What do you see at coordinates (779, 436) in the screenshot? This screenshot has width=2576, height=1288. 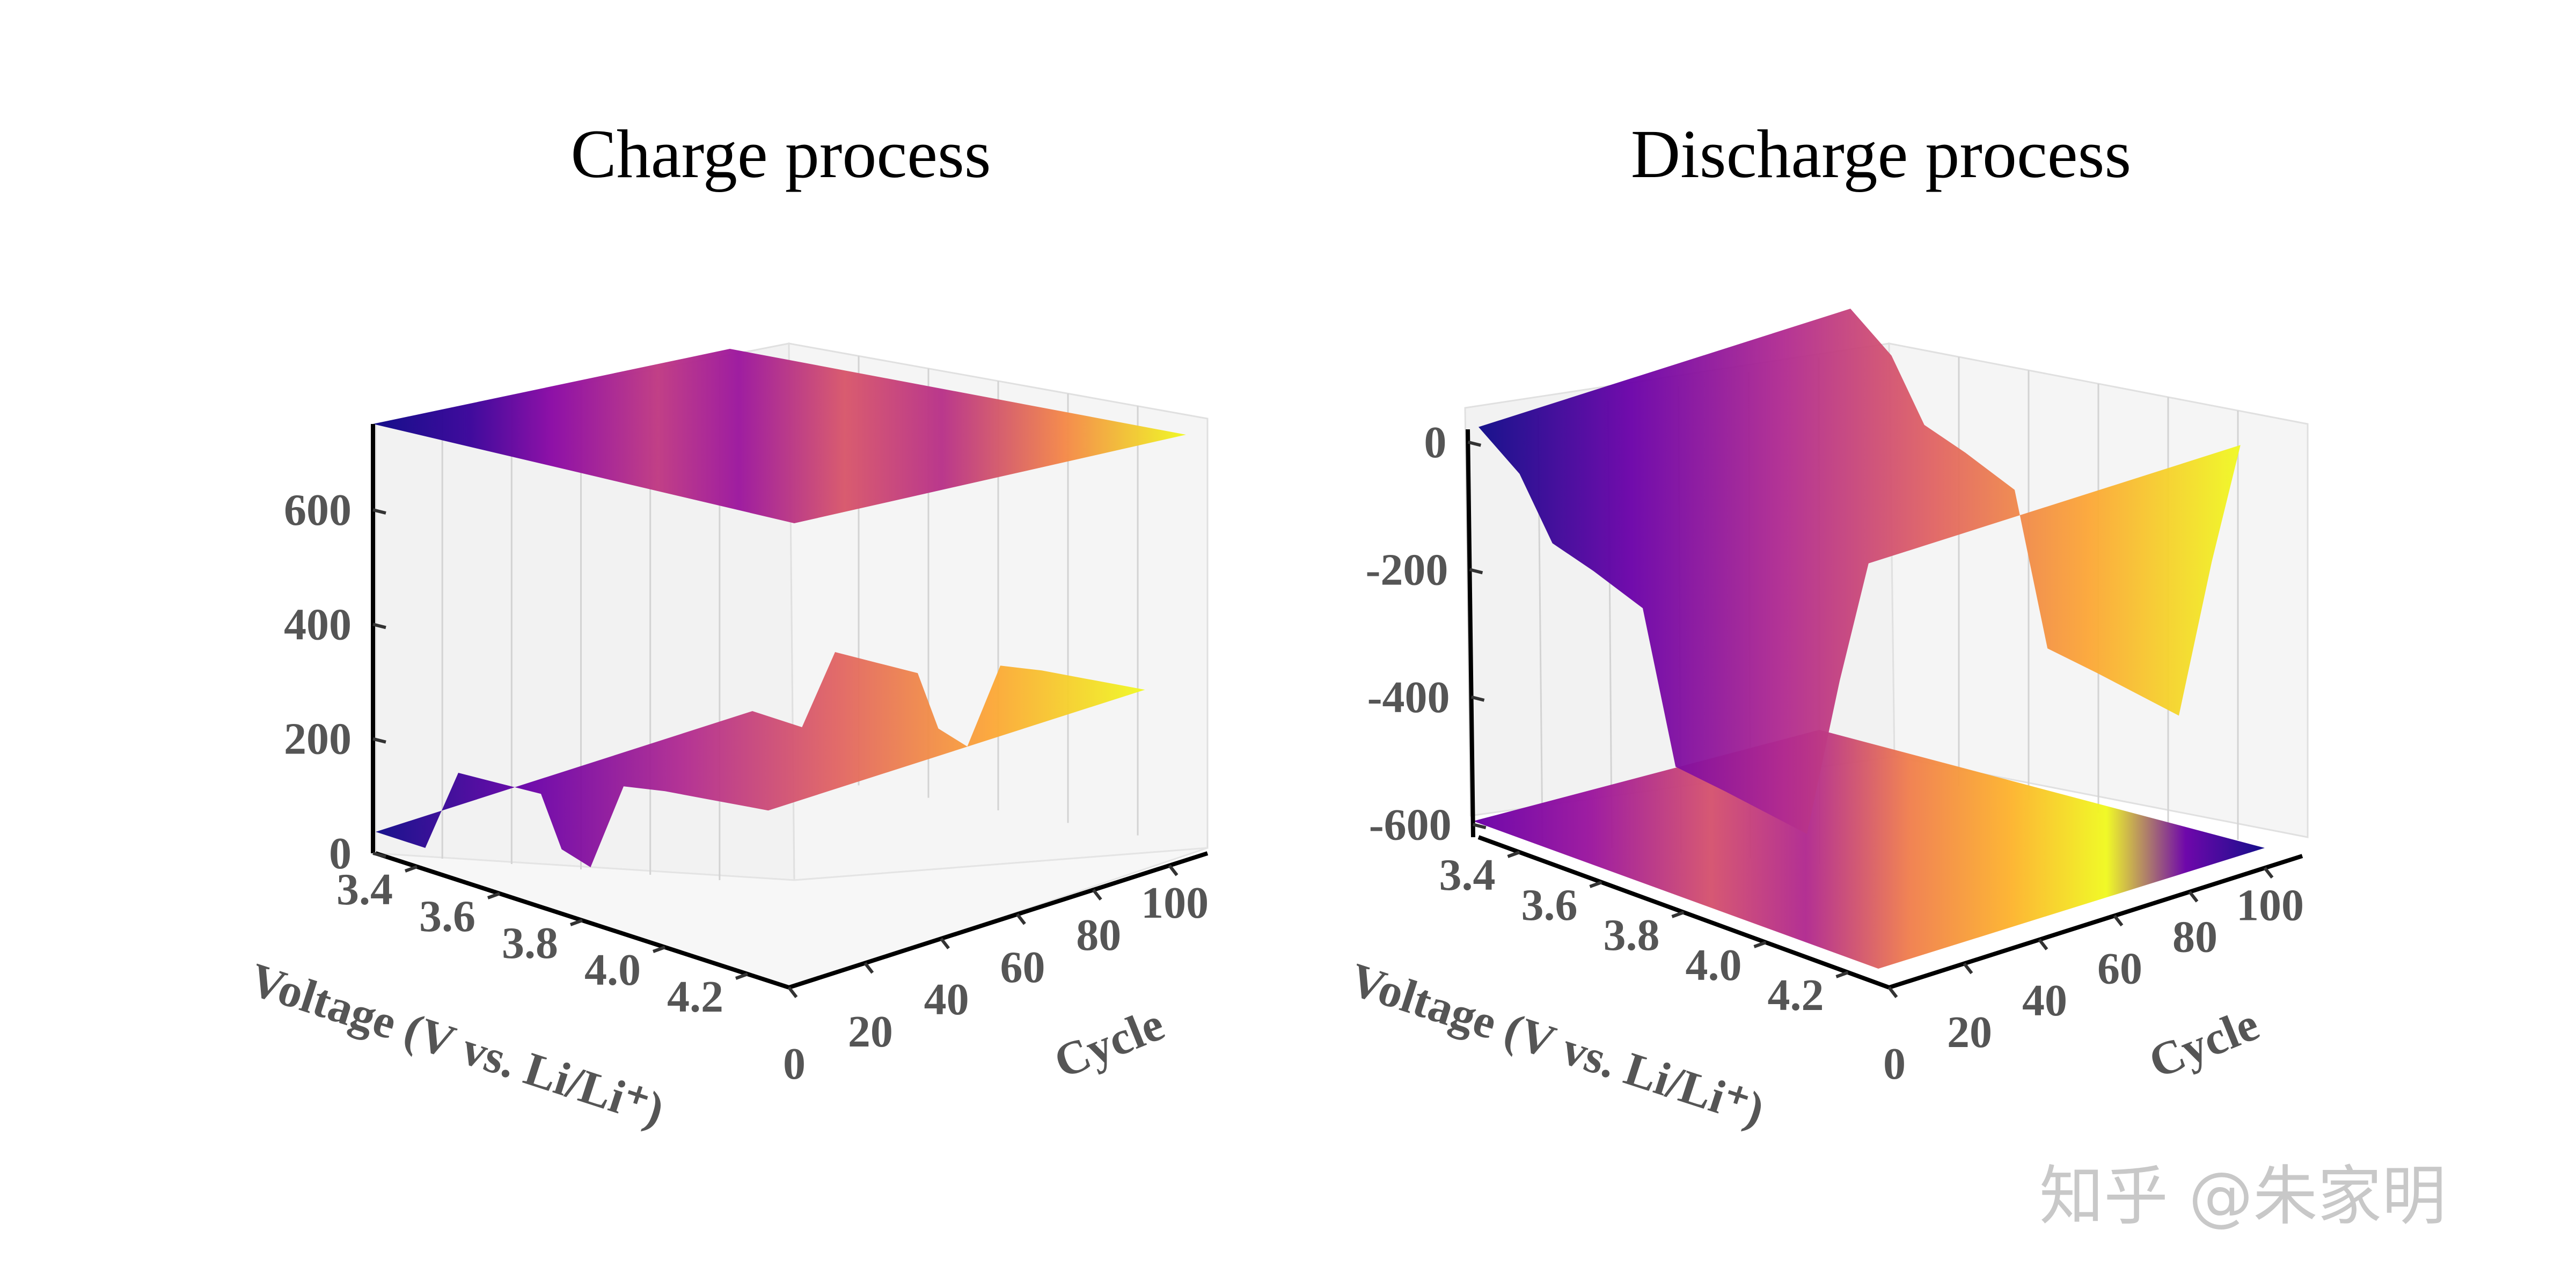 I see `top-projection-plane` at bounding box center [779, 436].